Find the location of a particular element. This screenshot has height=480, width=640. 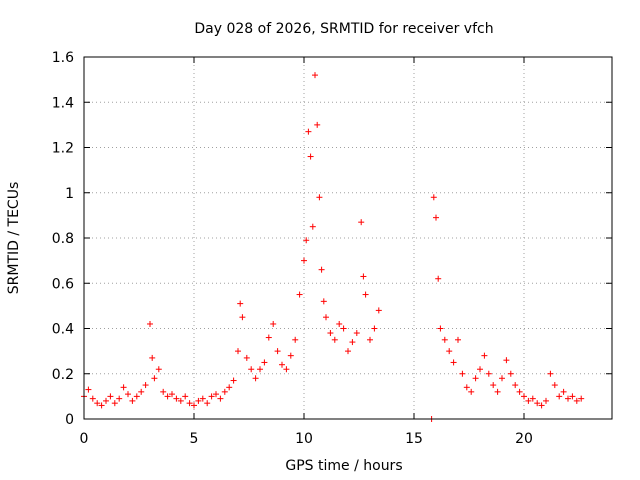

y-tick-label: 0.6 is located at coordinates (63, 284).